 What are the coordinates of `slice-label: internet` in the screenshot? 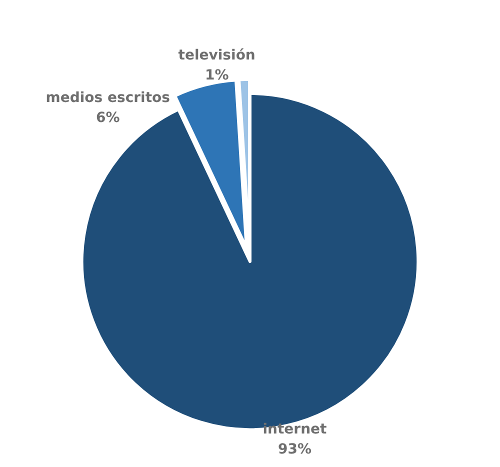 It's located at (295, 429).